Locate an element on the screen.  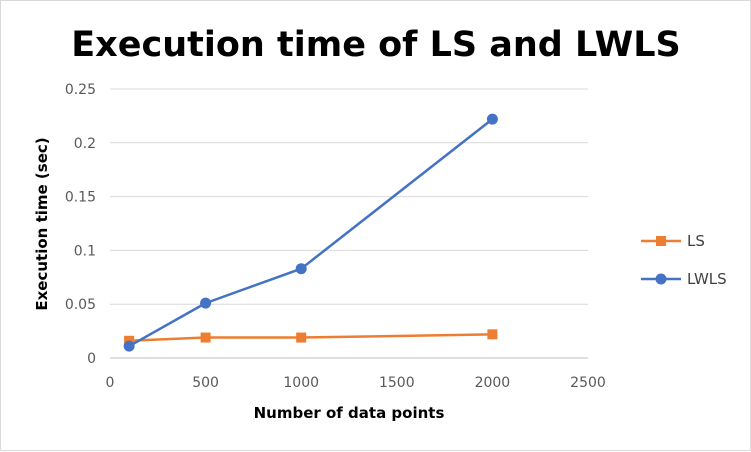
y-axis-ticks: 0 0.05 0.1 0.15 0.2 0.25 is located at coordinates (80, 224).